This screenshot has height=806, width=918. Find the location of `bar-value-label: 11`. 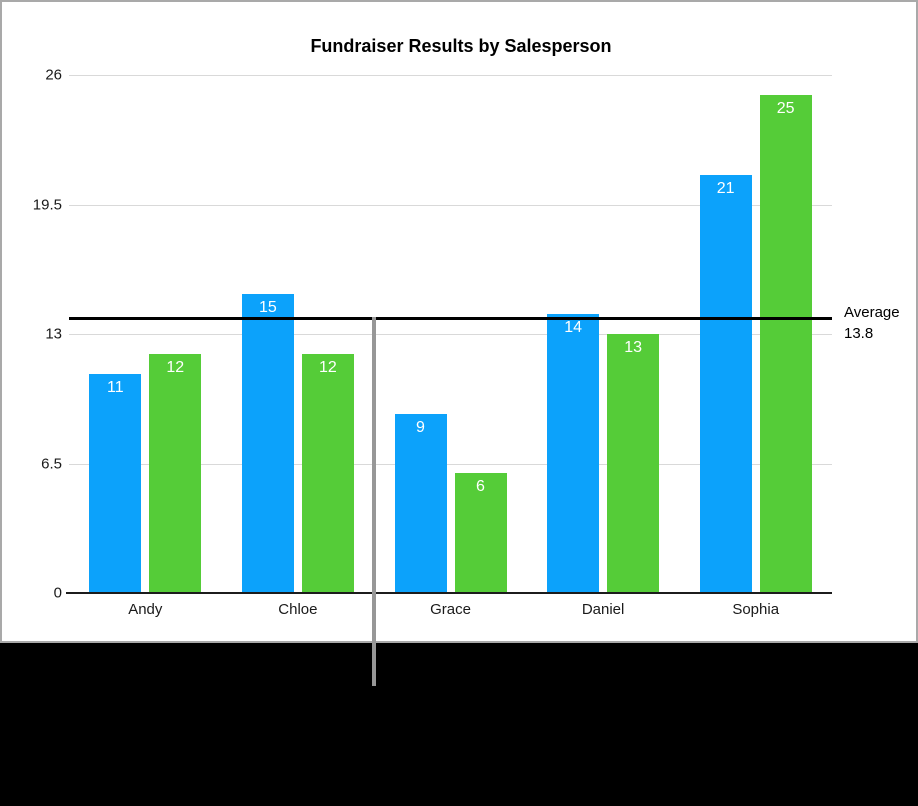

bar-value-label: 11 is located at coordinates (115, 387).